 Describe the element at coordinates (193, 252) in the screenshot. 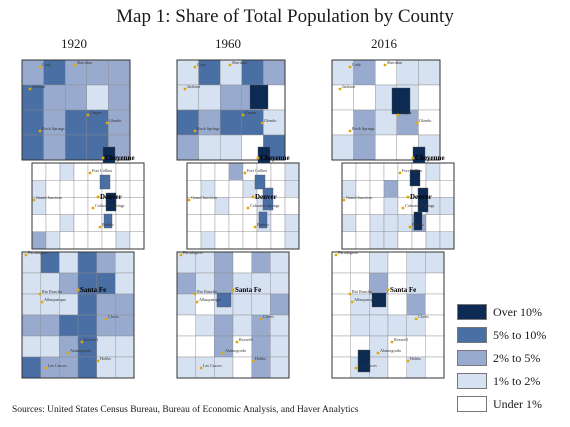

I see `city-label: Farmington` at that location.